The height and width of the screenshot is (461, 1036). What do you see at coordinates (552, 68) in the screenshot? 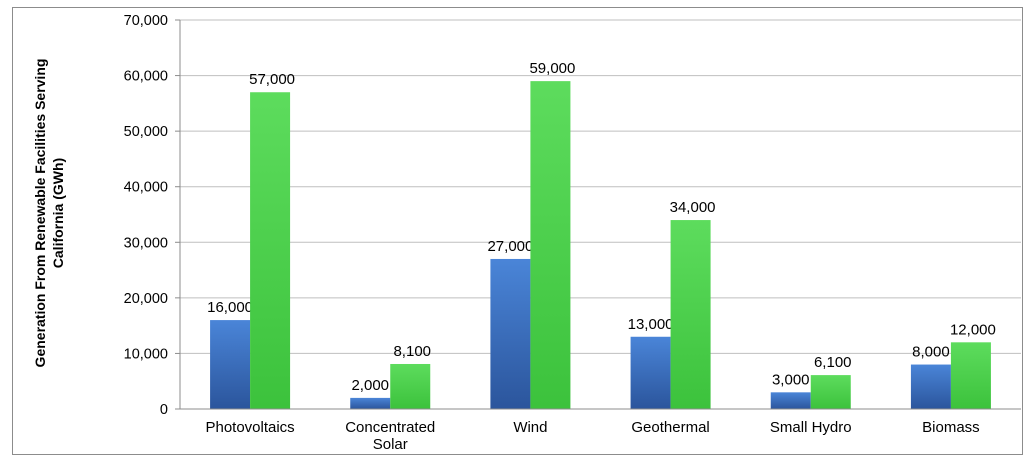
I see `data-label: 59,000` at bounding box center [552, 68].